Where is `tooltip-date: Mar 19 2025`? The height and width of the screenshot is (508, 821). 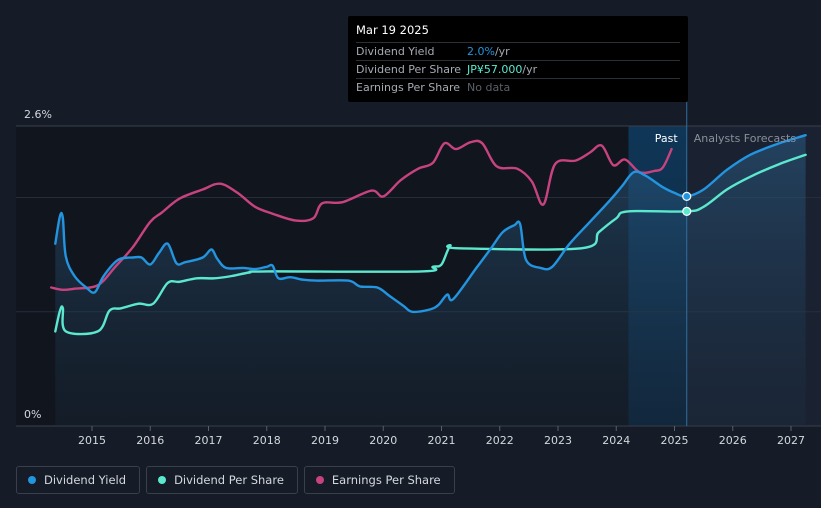
tooltip-date: Mar 19 2025 is located at coordinates (392, 30).